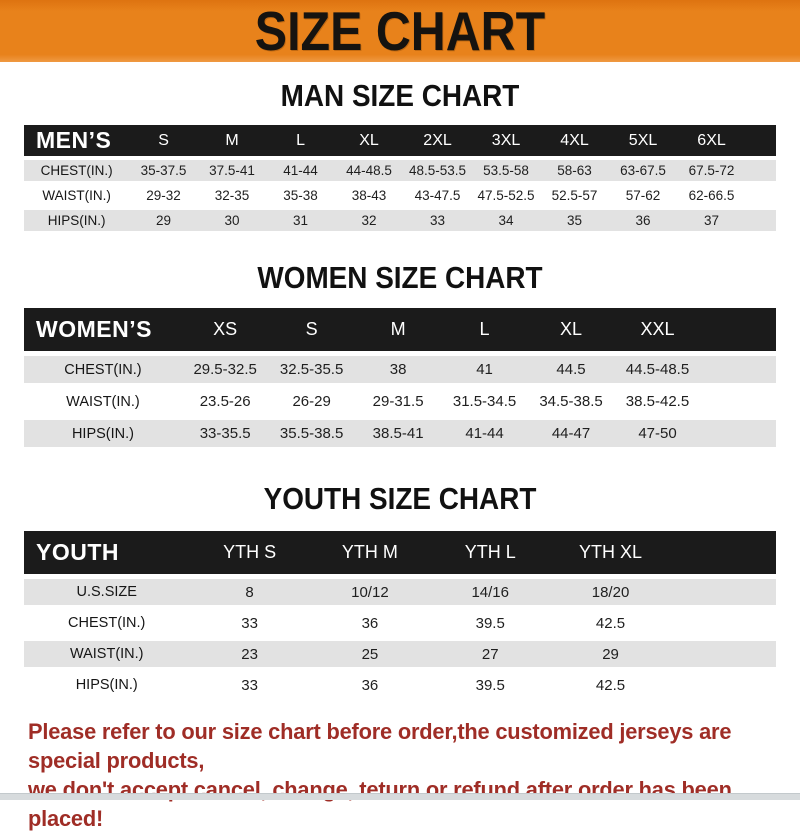 The width and height of the screenshot is (800, 833). Describe the element at coordinates (311, 369) in the screenshot. I see `size-value-cell: 32.5-35.5` at that location.